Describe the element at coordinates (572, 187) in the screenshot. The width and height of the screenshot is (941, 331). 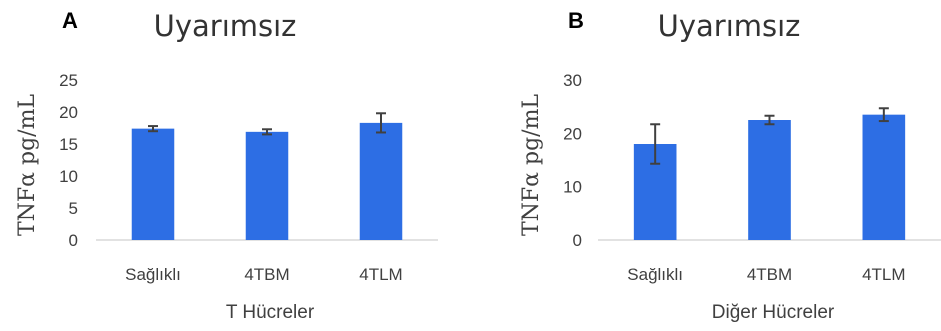
I see `panel-b-y-tick-label: 10` at that location.